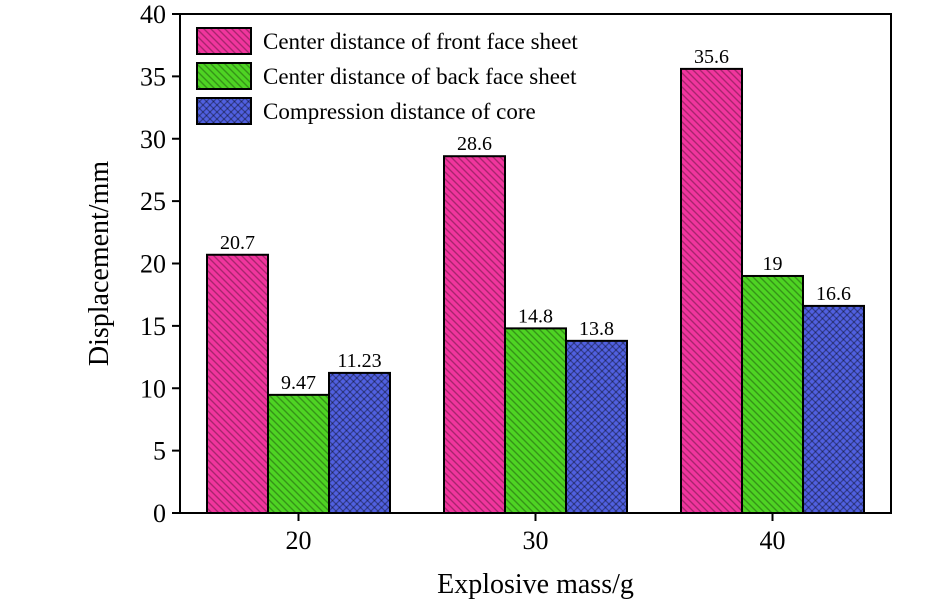 Image resolution: width=945 pixels, height=611 pixels. I want to click on data-label-series-1-40: 35.6, so click(711, 57).